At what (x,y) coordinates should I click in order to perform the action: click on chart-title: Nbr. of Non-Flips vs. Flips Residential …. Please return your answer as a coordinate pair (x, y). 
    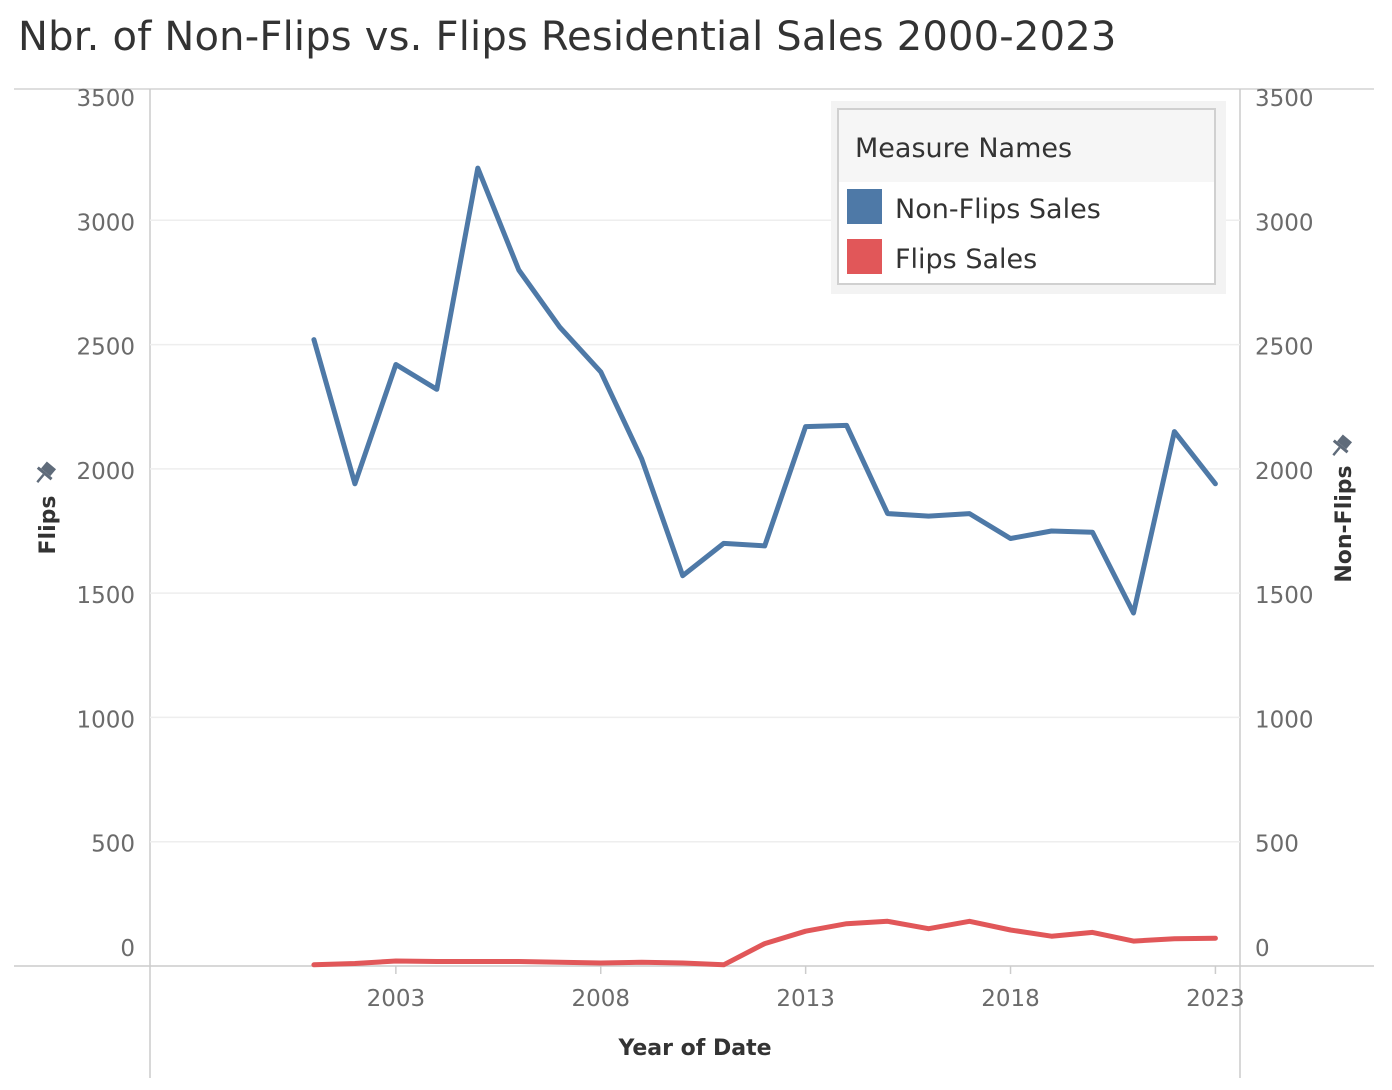
    Looking at the image, I should click on (567, 37).